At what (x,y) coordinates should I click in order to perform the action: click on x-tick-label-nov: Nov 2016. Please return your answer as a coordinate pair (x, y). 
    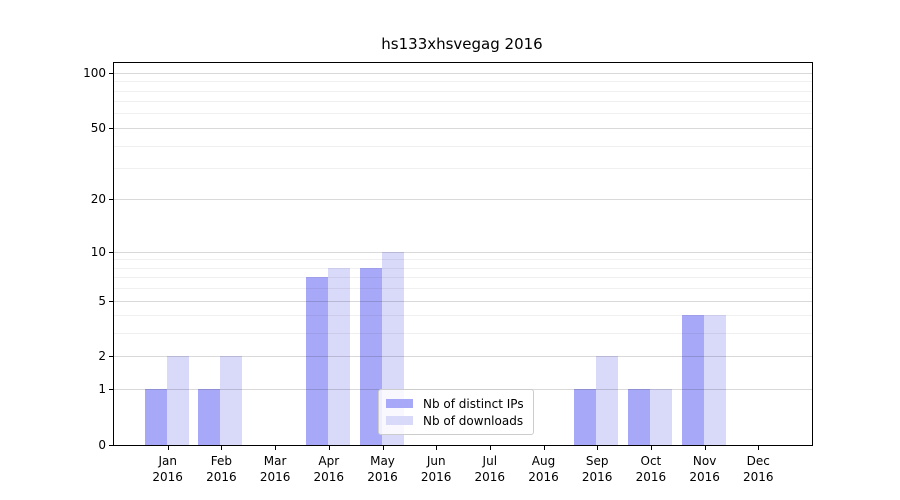
    Looking at the image, I should click on (705, 469).